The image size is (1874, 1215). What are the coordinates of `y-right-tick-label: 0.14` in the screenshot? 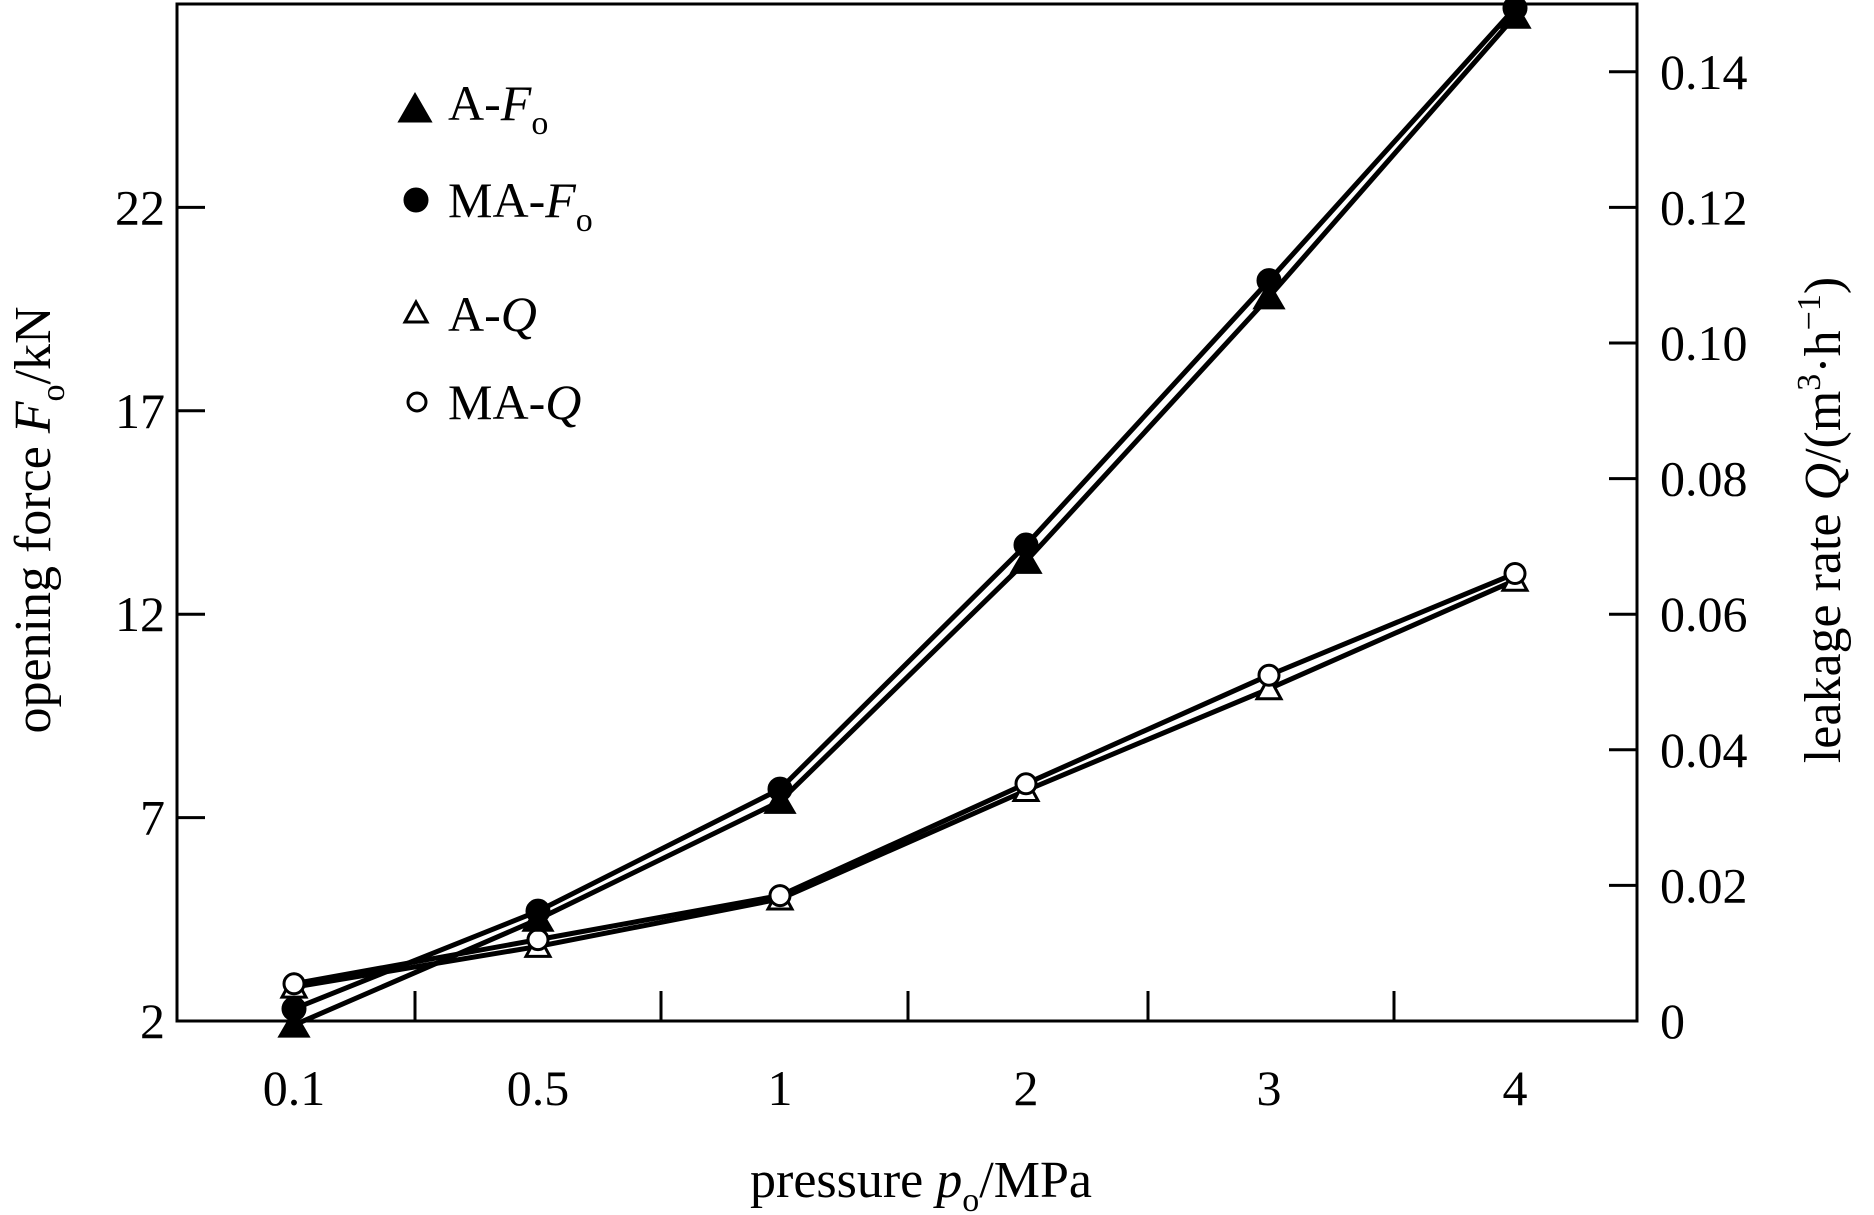 It's located at (1704, 72).